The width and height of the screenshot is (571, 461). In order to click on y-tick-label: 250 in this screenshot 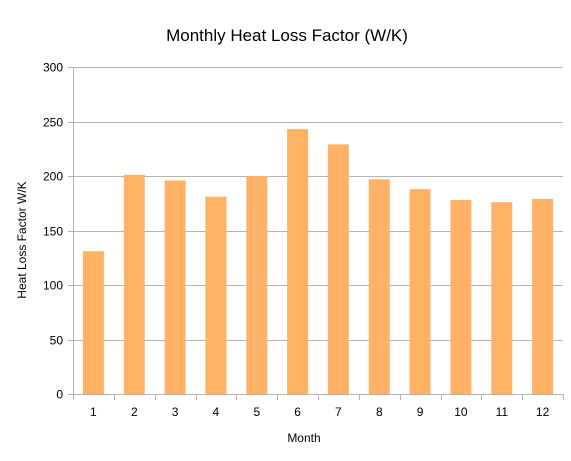, I will do `click(53, 123)`.